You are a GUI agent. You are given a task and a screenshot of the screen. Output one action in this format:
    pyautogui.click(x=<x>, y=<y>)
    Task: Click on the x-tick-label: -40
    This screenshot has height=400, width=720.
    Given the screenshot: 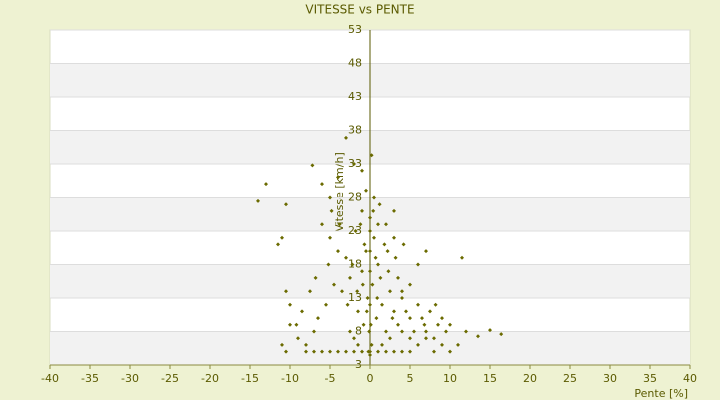 What is the action you would take?
    pyautogui.click(x=50, y=378)
    